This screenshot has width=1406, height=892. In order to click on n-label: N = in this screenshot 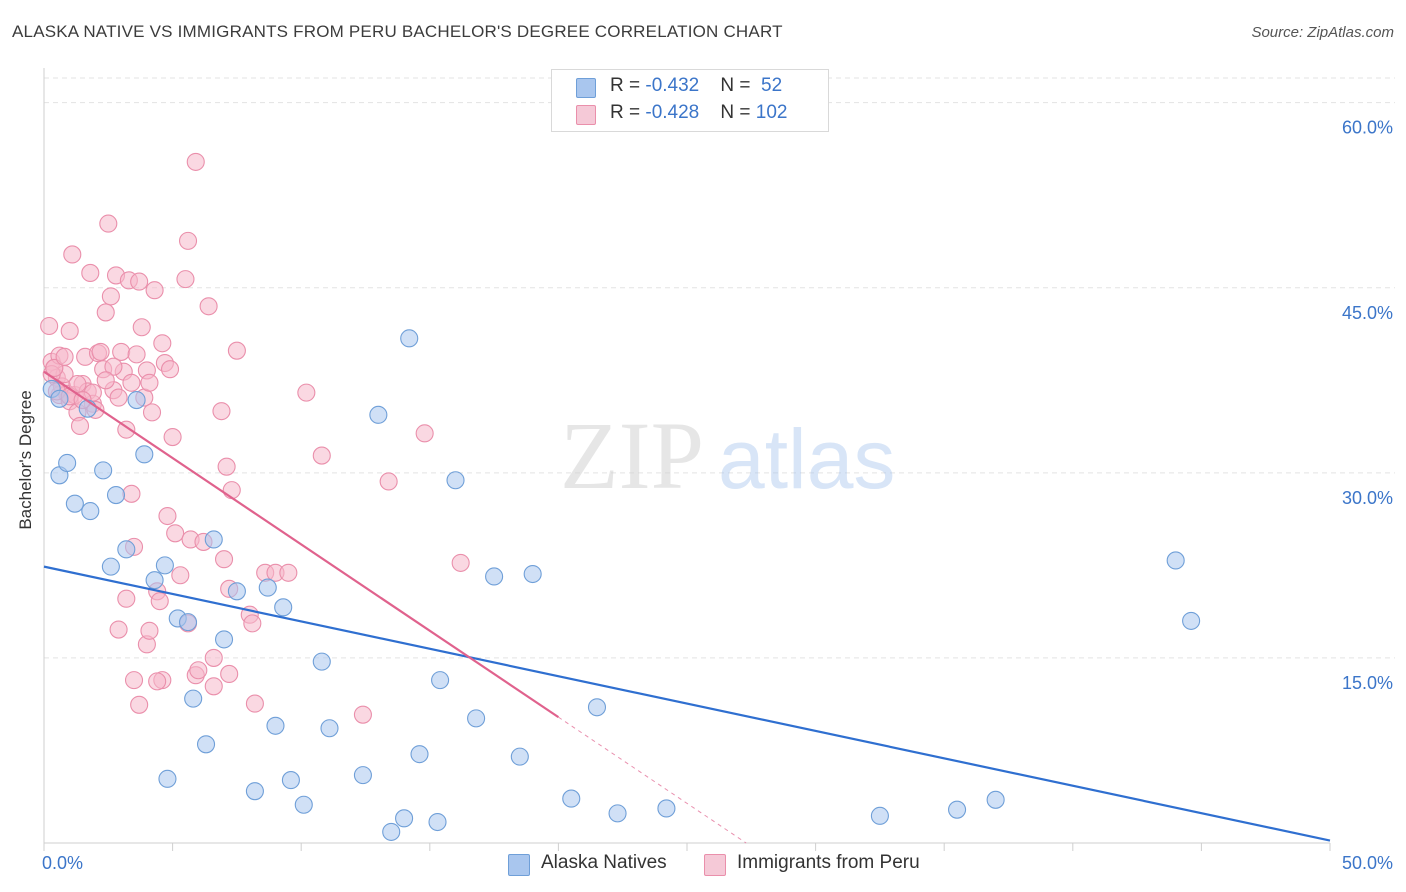, I will do `click(738, 112)`.